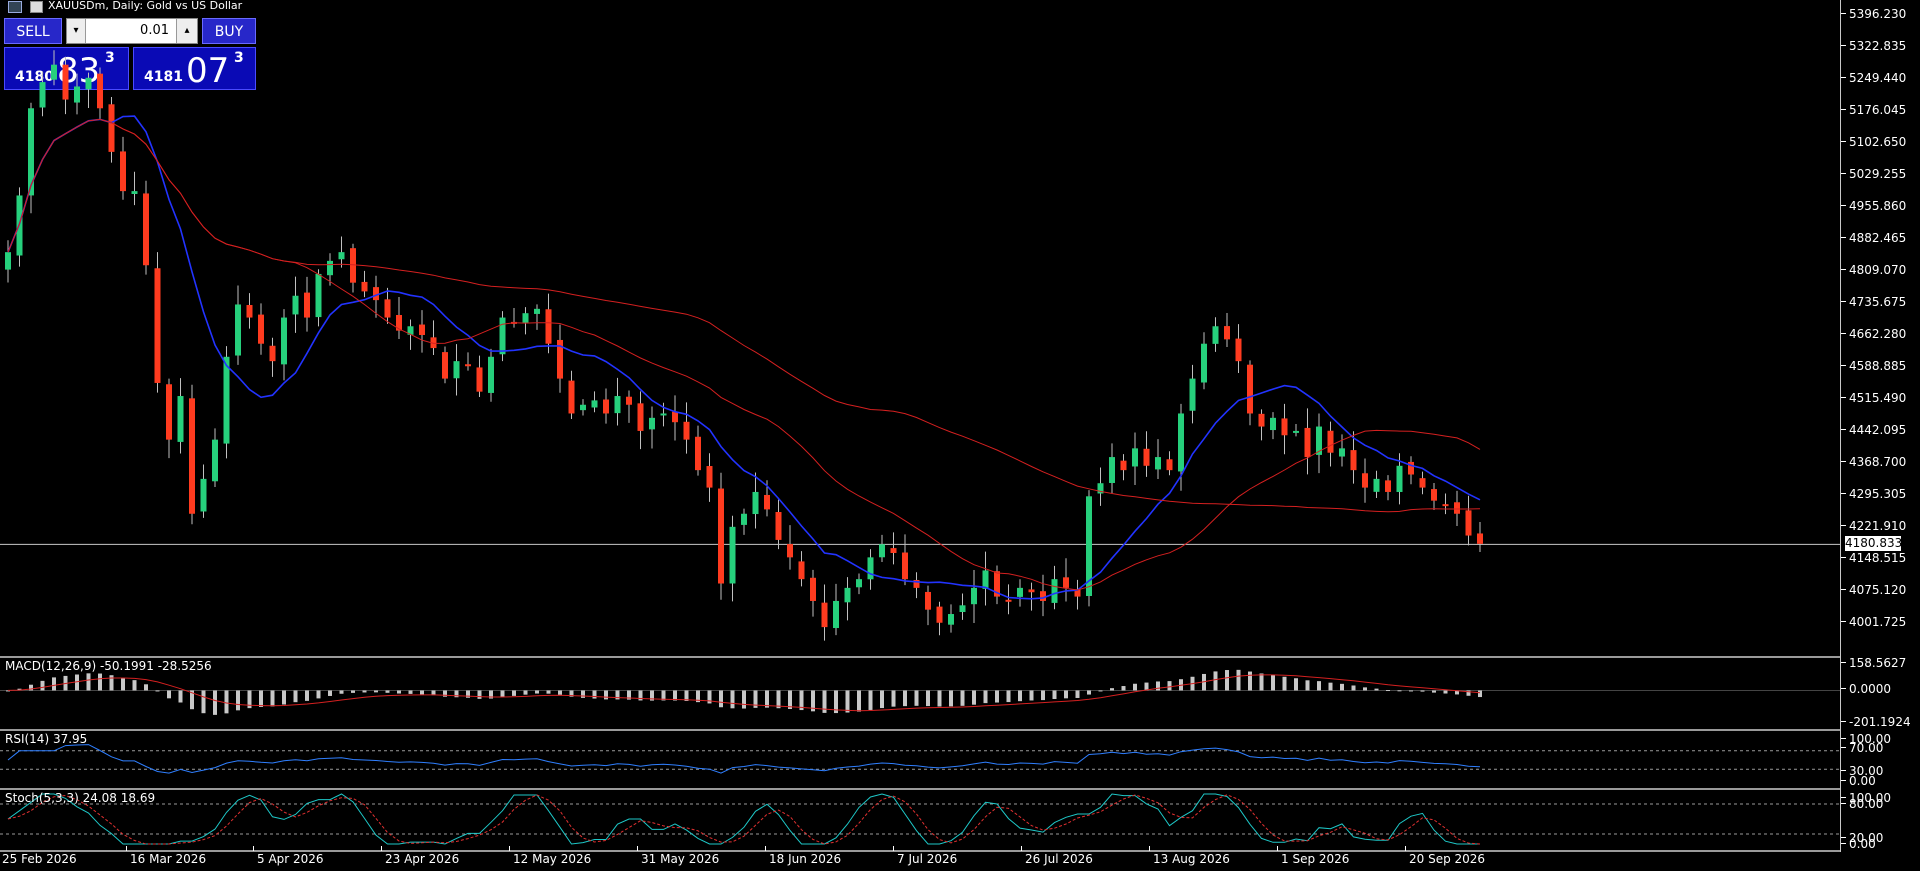 The width and height of the screenshot is (1920, 871). Describe the element at coordinates (1313, 856) in the screenshot. I see `time-label: 1 Sep 2026` at that location.